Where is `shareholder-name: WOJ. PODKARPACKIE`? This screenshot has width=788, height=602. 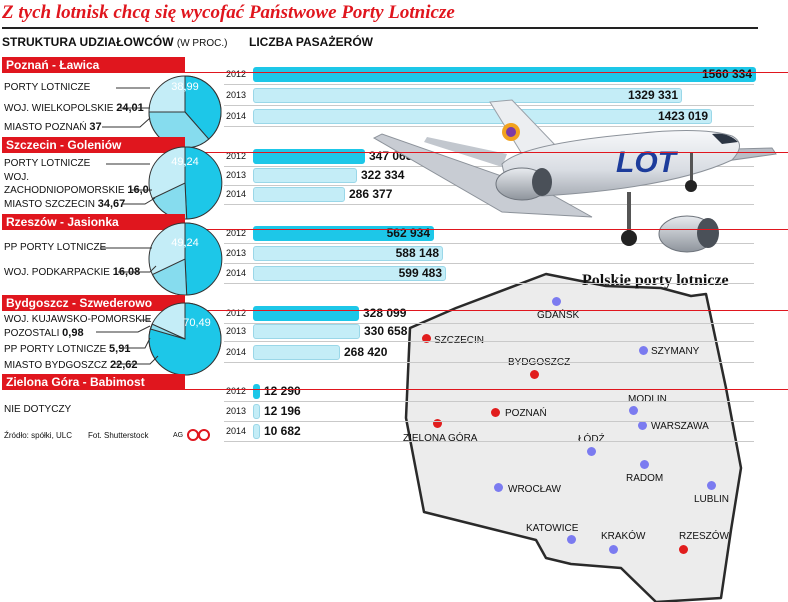 shareholder-name: WOJ. PODKARPACKIE is located at coordinates (57, 272).